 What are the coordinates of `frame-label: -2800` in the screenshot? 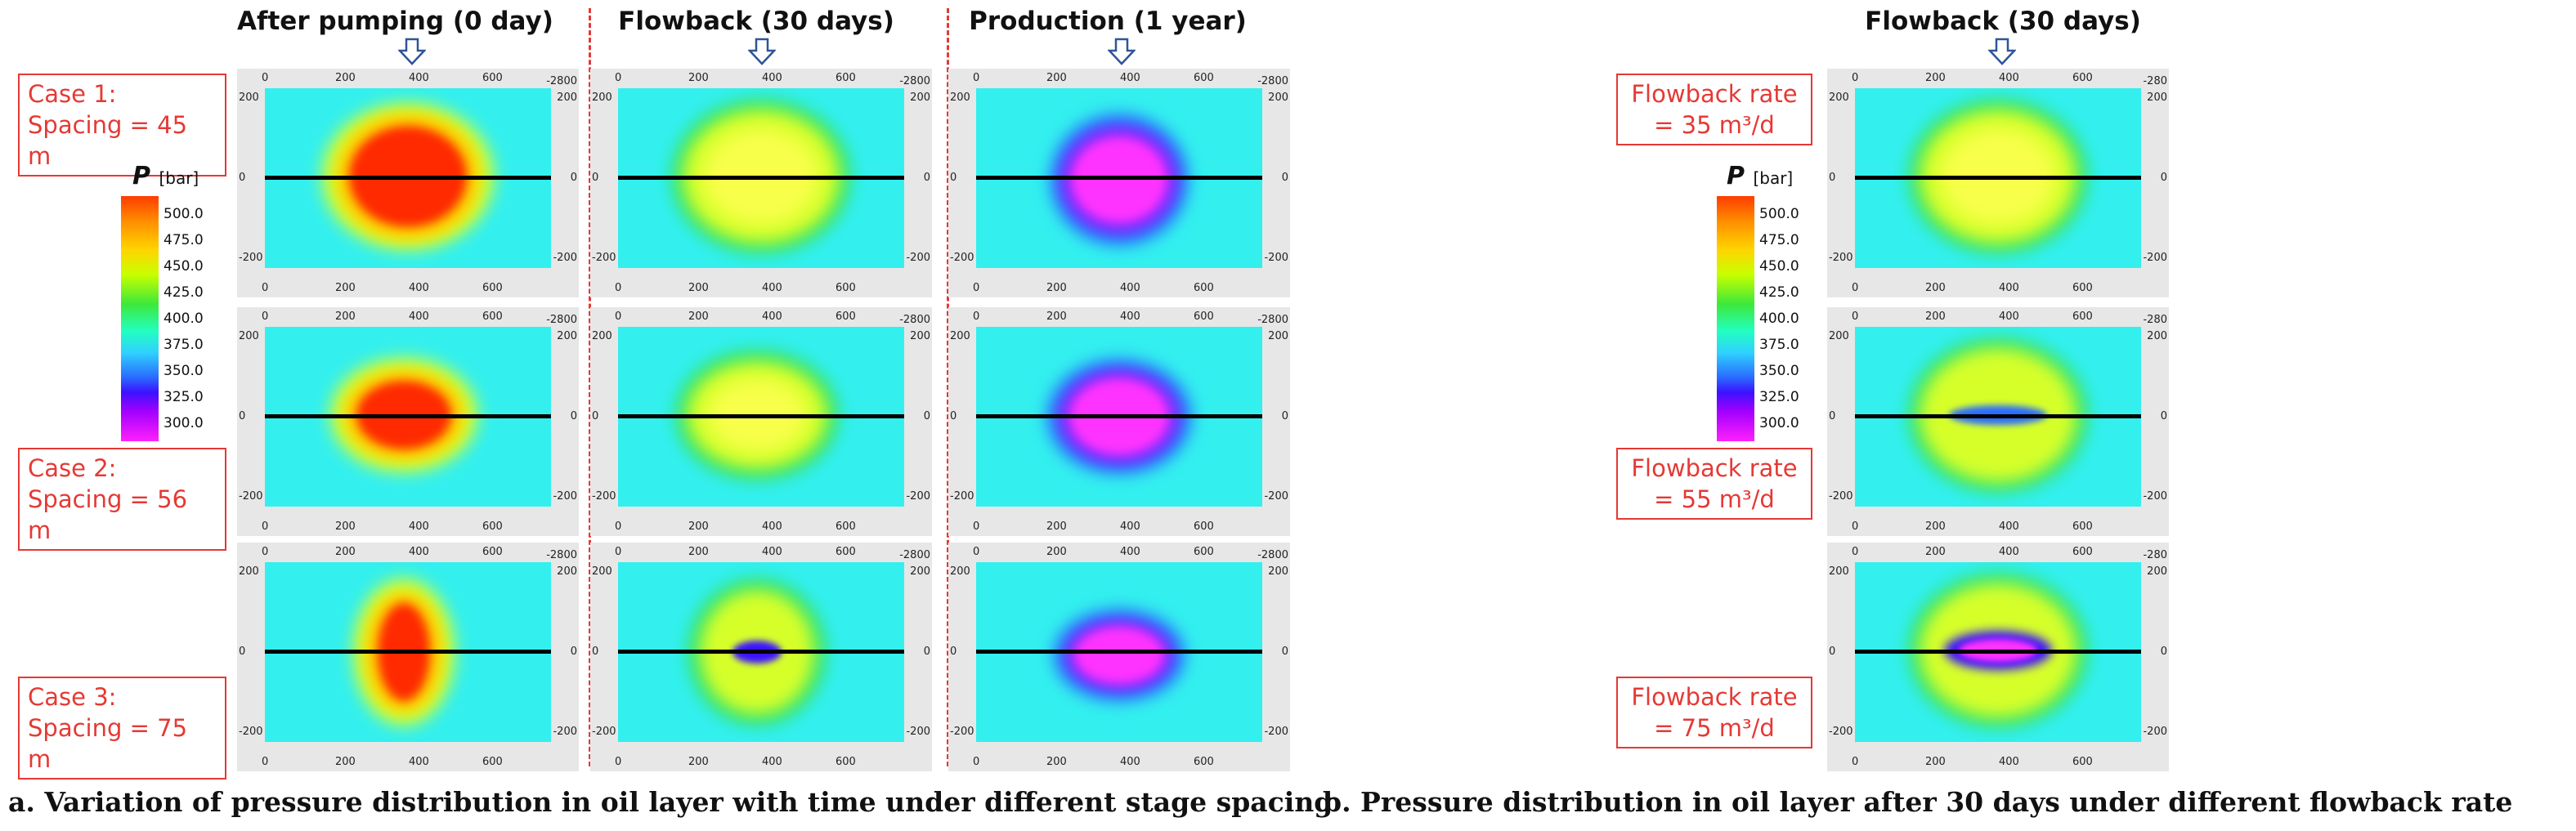 It's located at (1272, 81).